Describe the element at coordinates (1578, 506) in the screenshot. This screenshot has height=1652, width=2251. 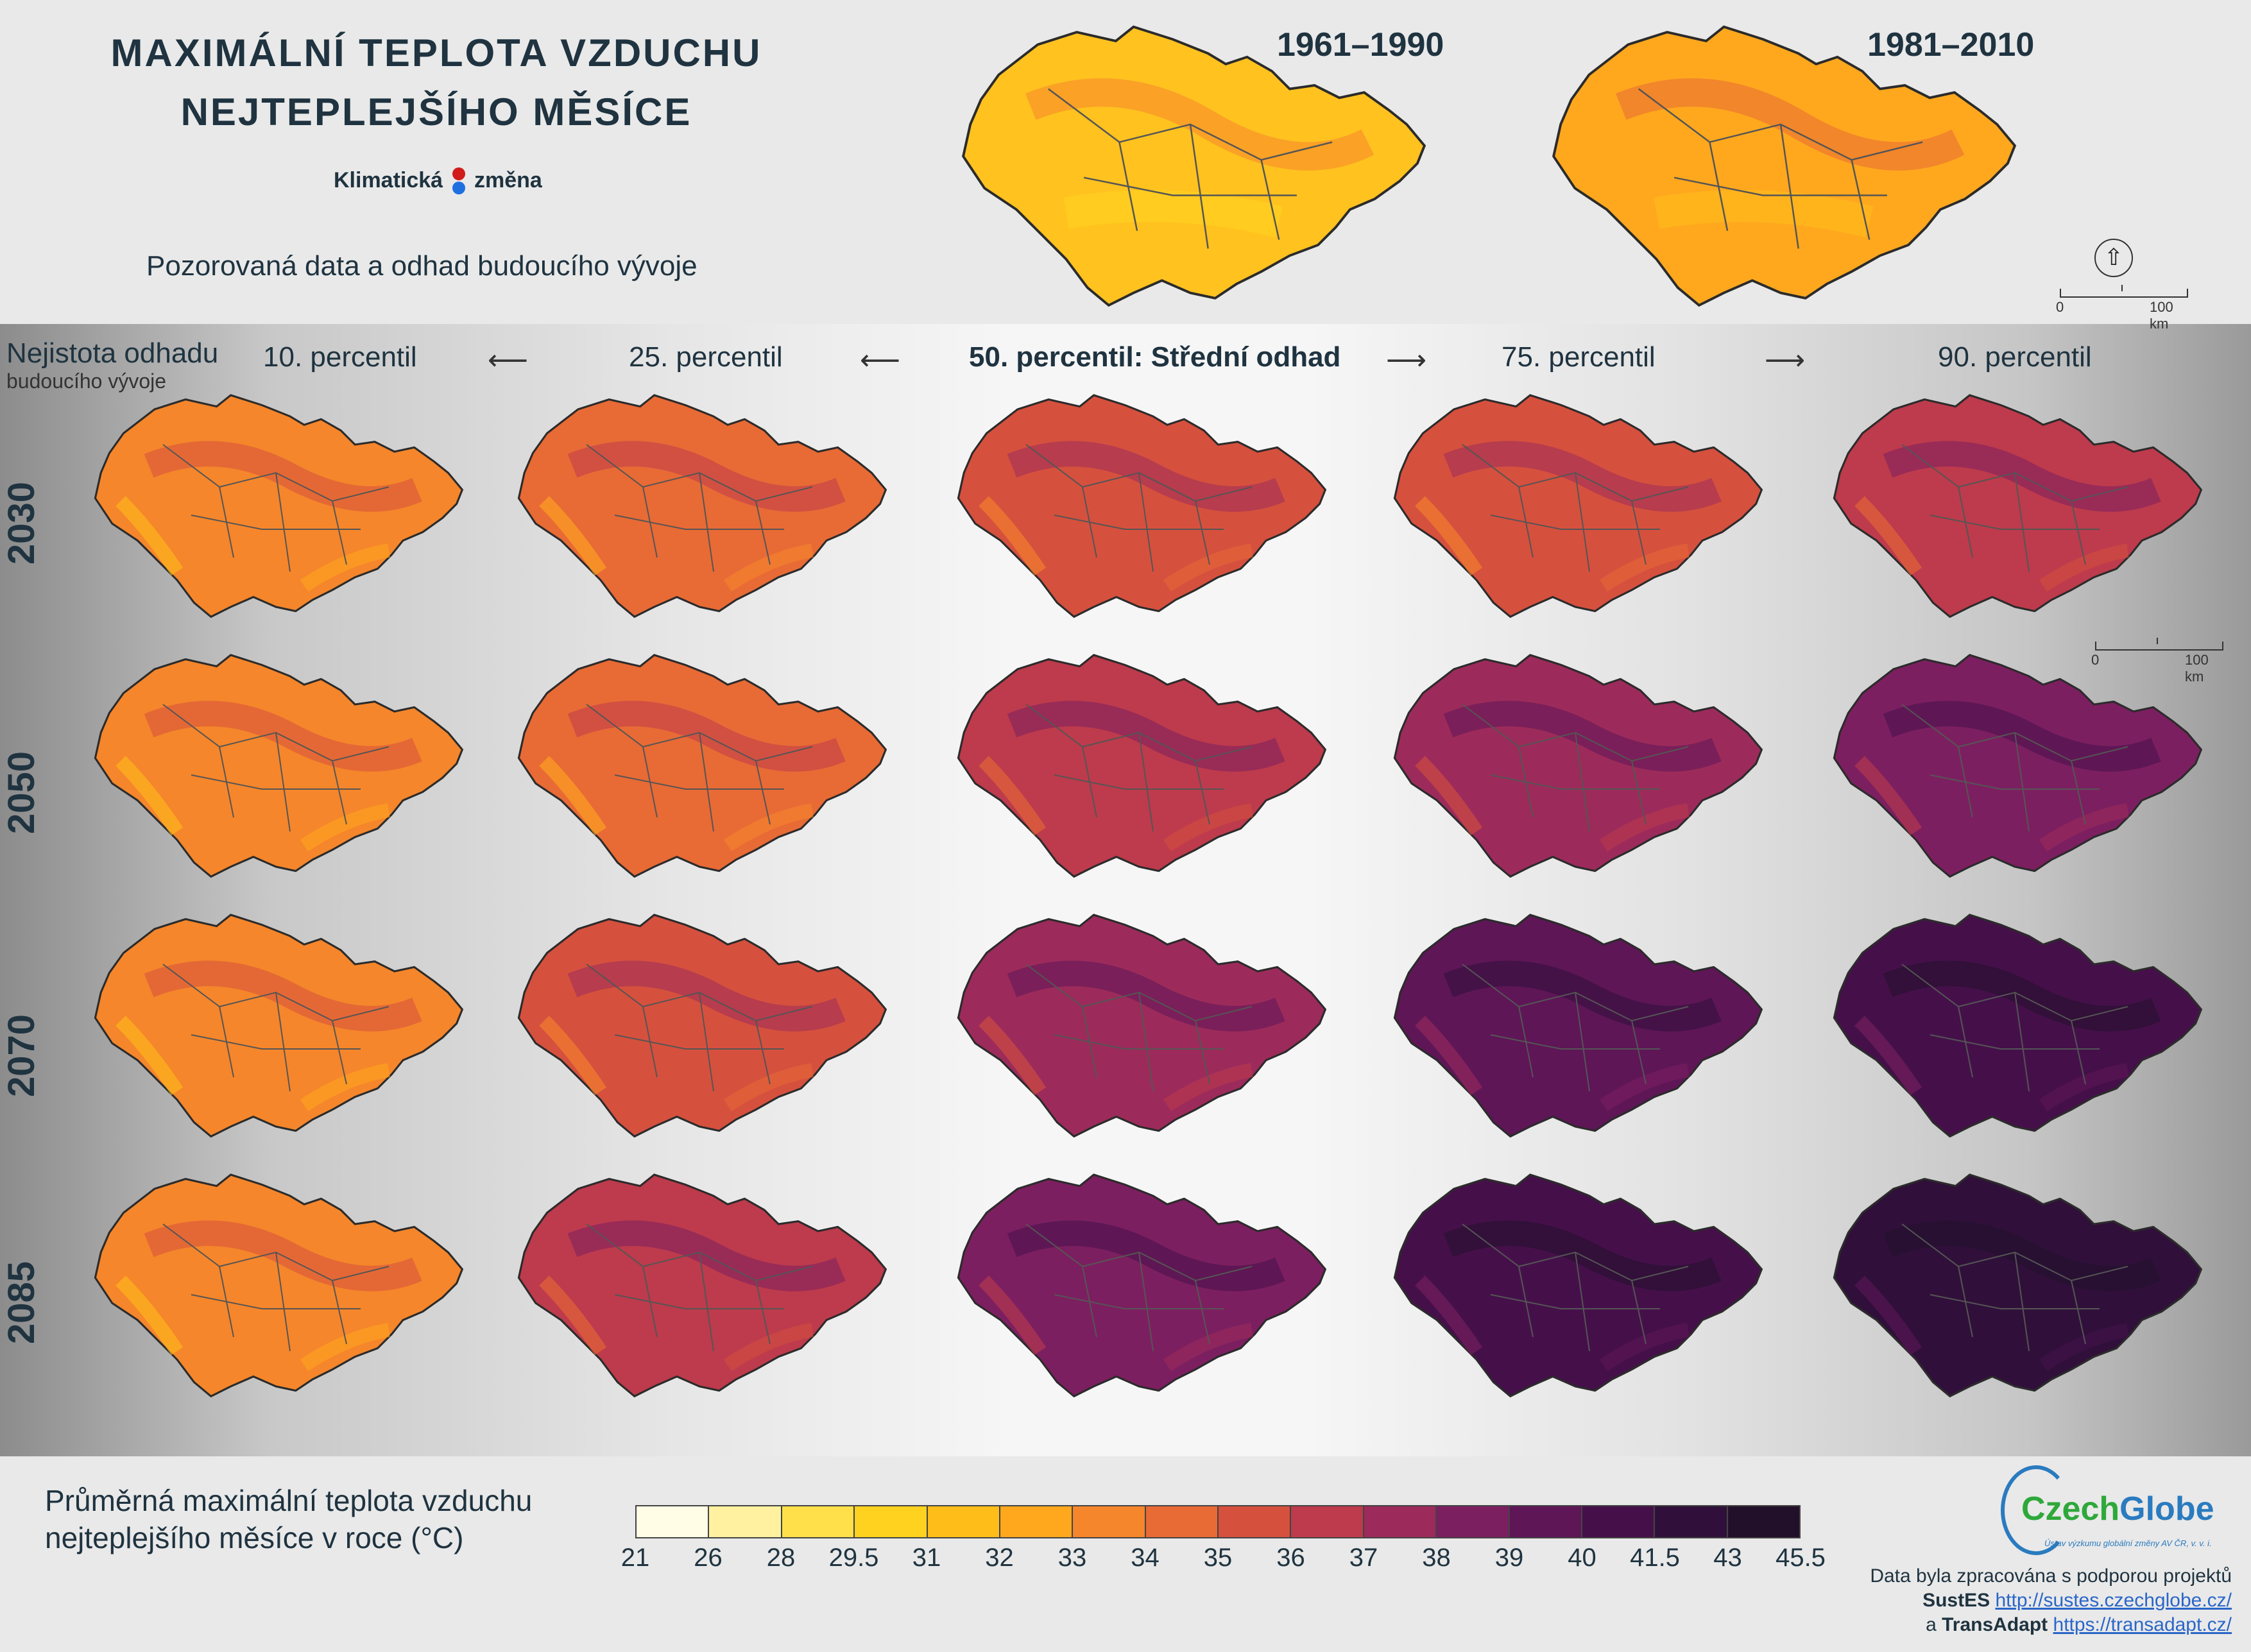
I see `projection-map-2030-p3` at that location.